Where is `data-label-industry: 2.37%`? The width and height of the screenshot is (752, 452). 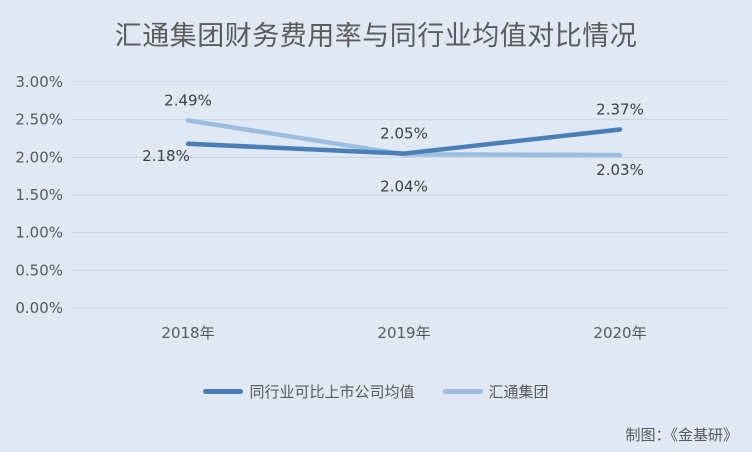
data-label-industry: 2.37% is located at coordinates (620, 109).